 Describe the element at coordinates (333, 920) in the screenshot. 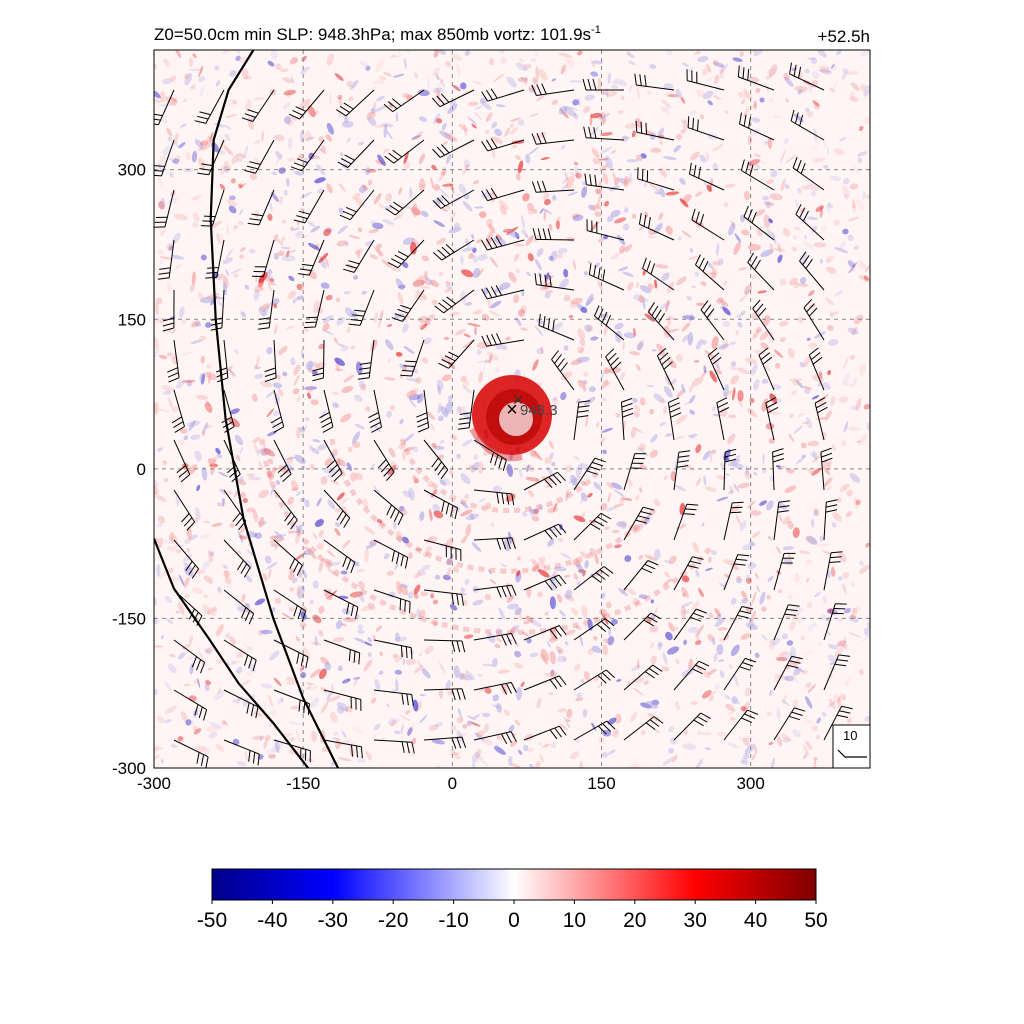

I see `colorbar-tick-label: -30` at that location.